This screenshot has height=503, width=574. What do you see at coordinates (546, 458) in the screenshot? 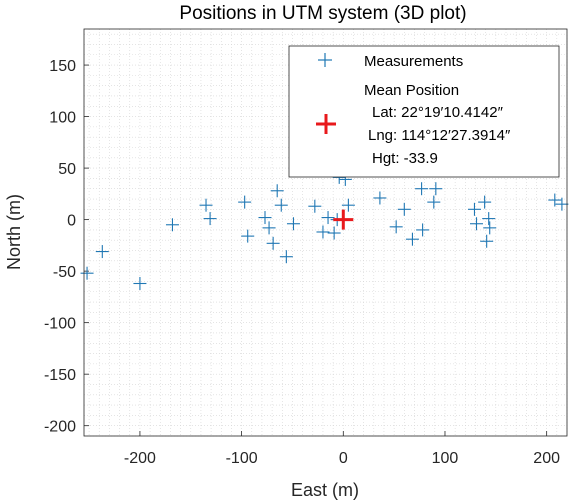
I see `x-tick-label: 200` at bounding box center [546, 458].